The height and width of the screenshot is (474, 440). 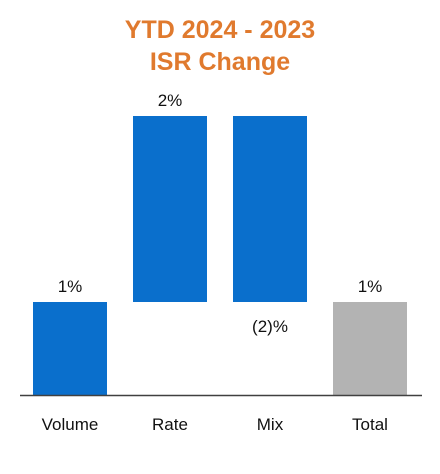 What do you see at coordinates (220, 62) in the screenshot?
I see `chart-title-line-2: ISR Change` at bounding box center [220, 62].